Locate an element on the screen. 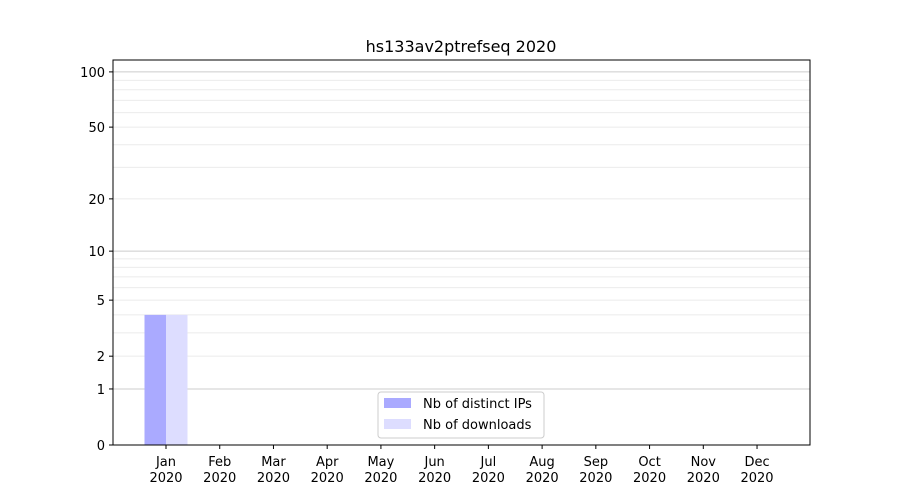  legend-box is located at coordinates (461, 415).